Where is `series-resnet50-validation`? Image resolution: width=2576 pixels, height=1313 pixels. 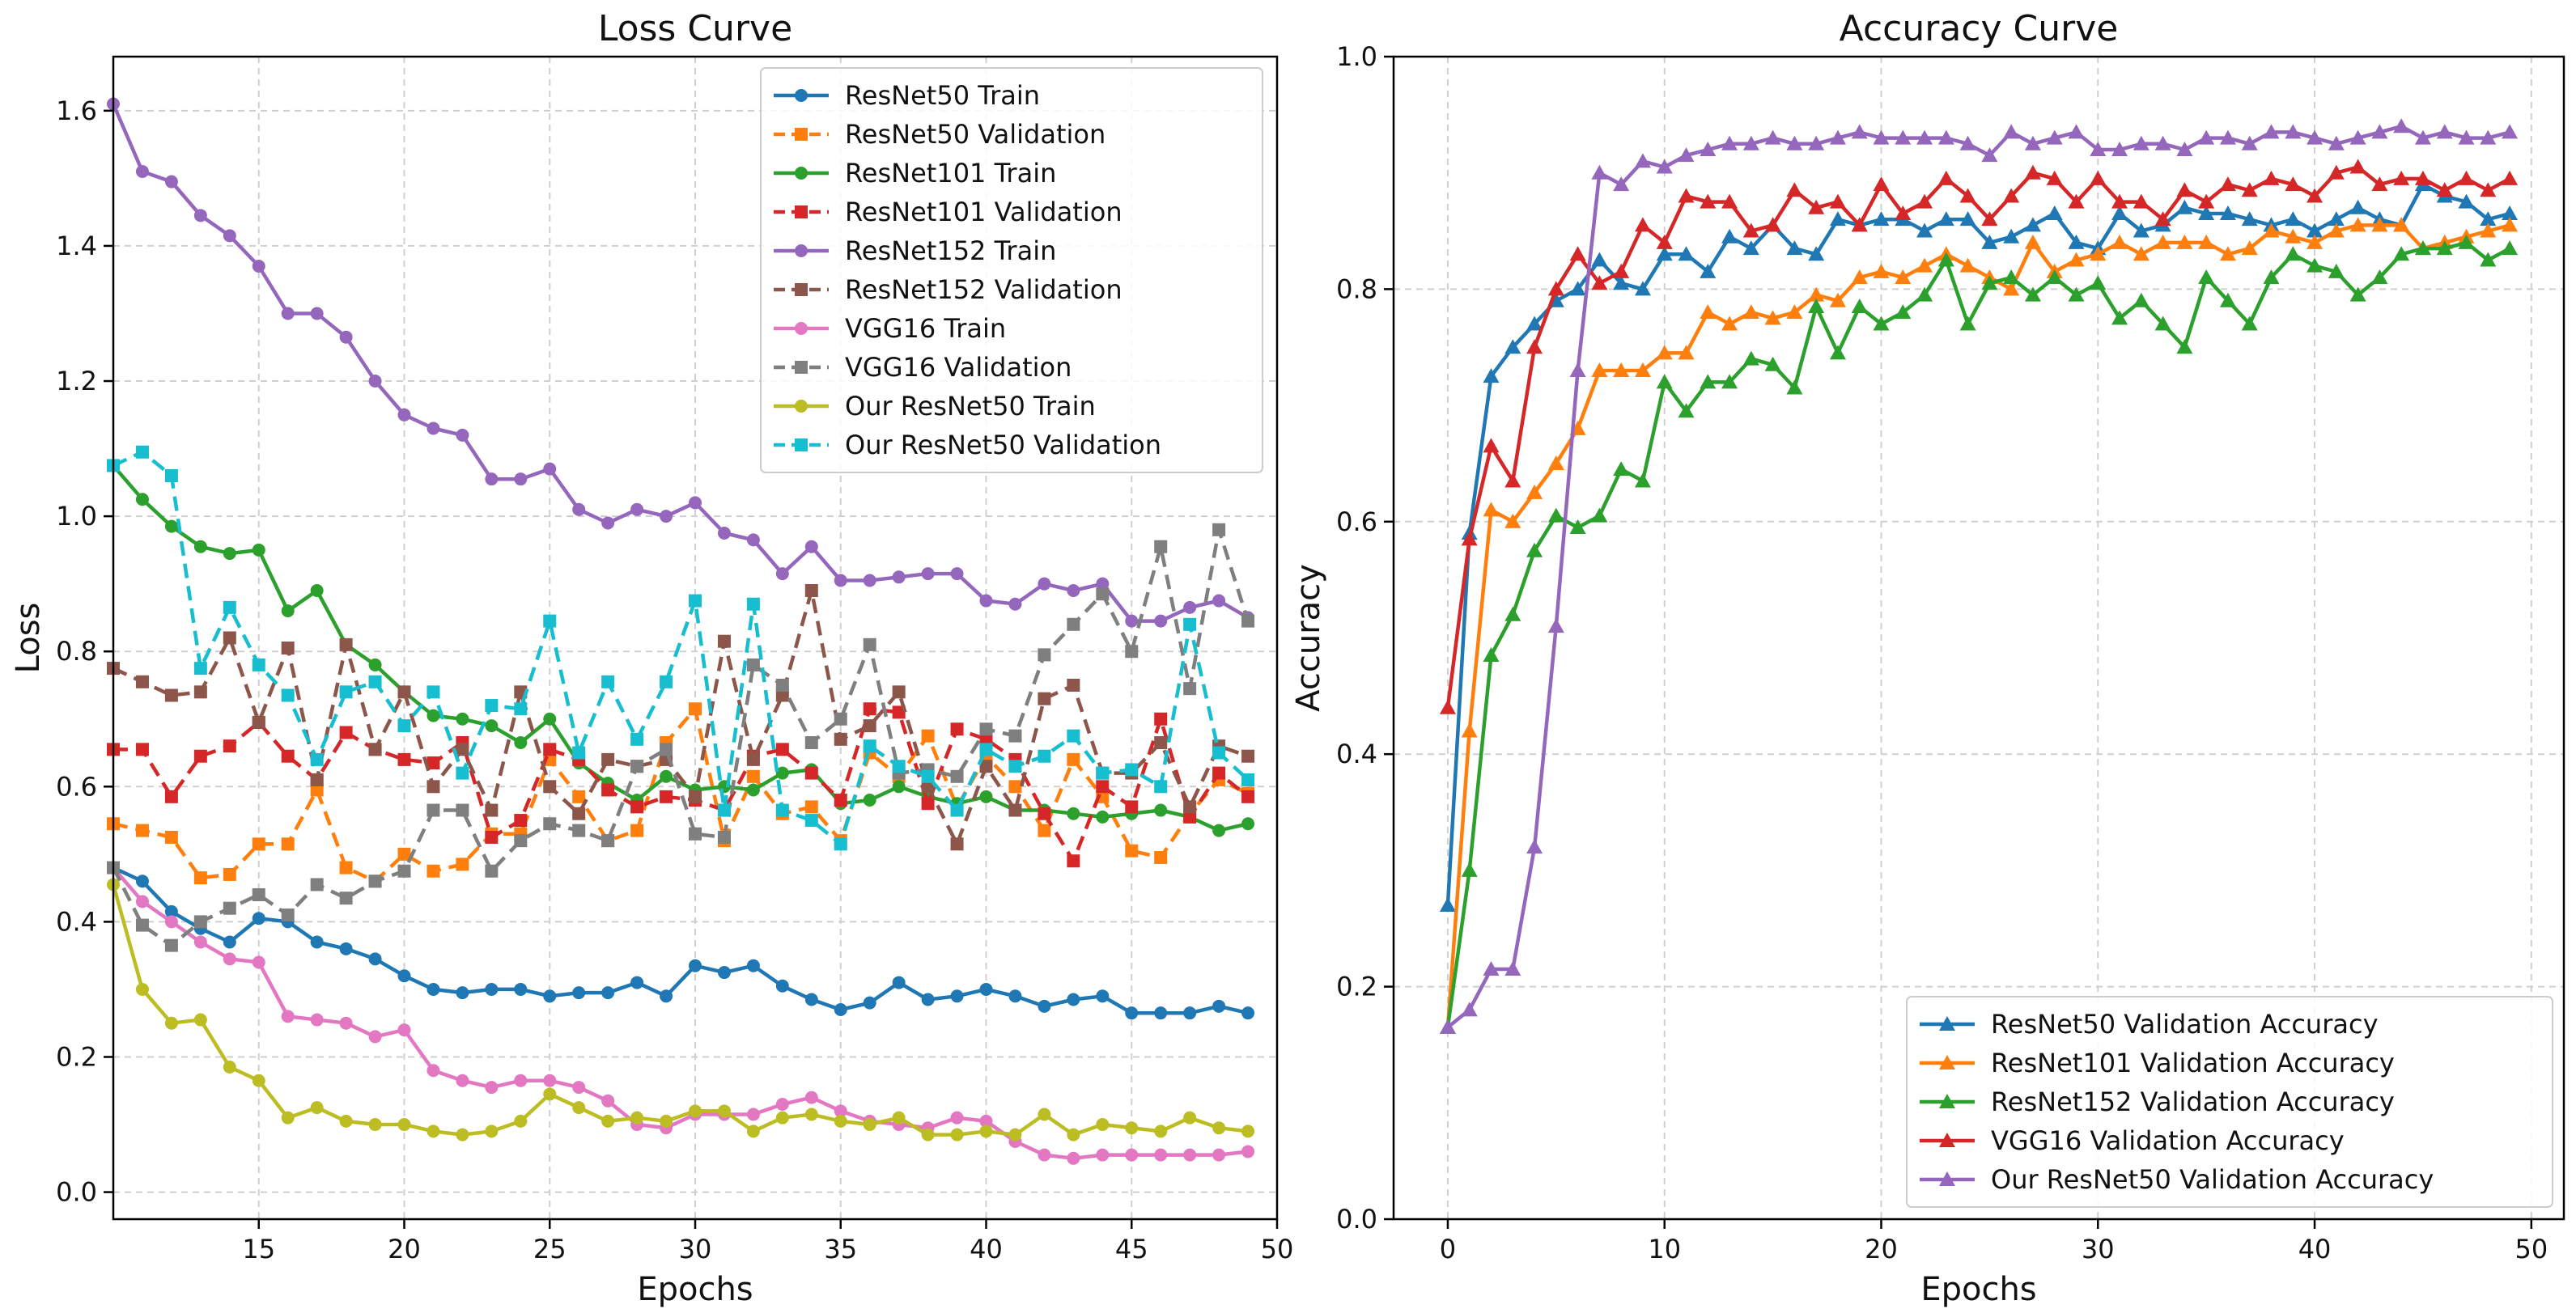
series-resnet50-validation is located at coordinates (681, 795).